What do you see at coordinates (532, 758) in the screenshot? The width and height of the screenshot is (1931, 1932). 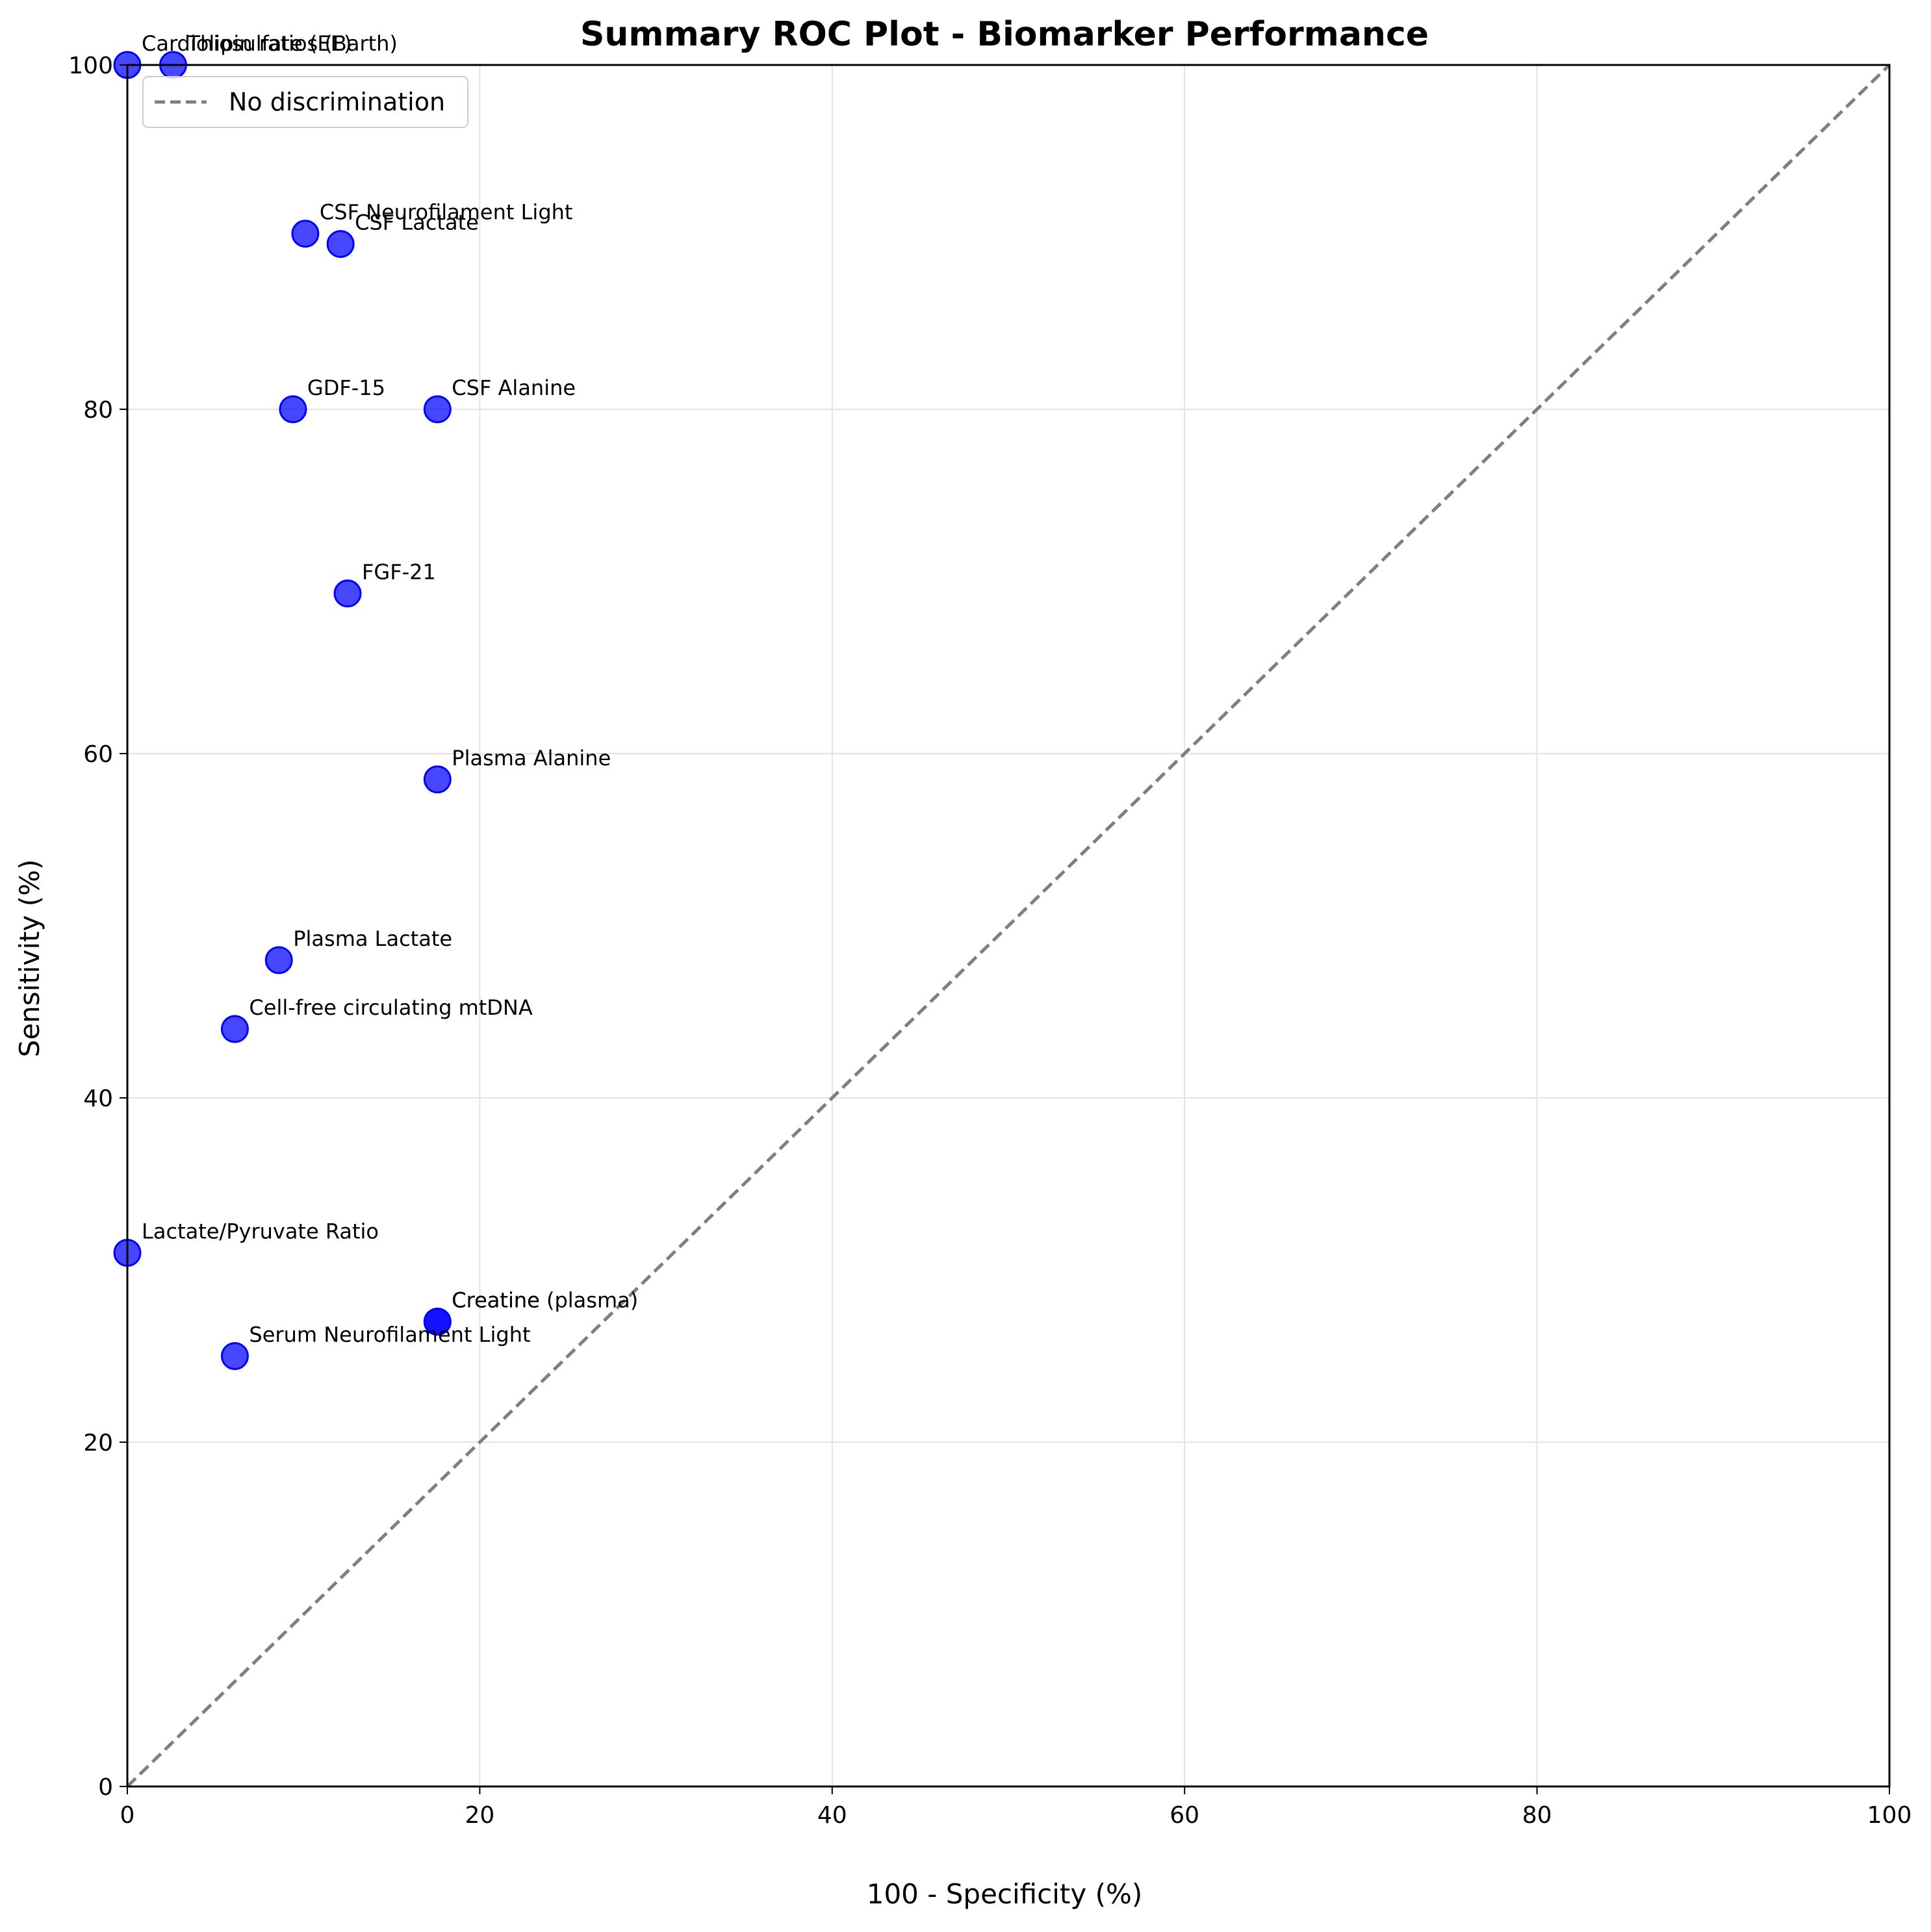 I see `point-label: Plasma Alanine` at bounding box center [532, 758].